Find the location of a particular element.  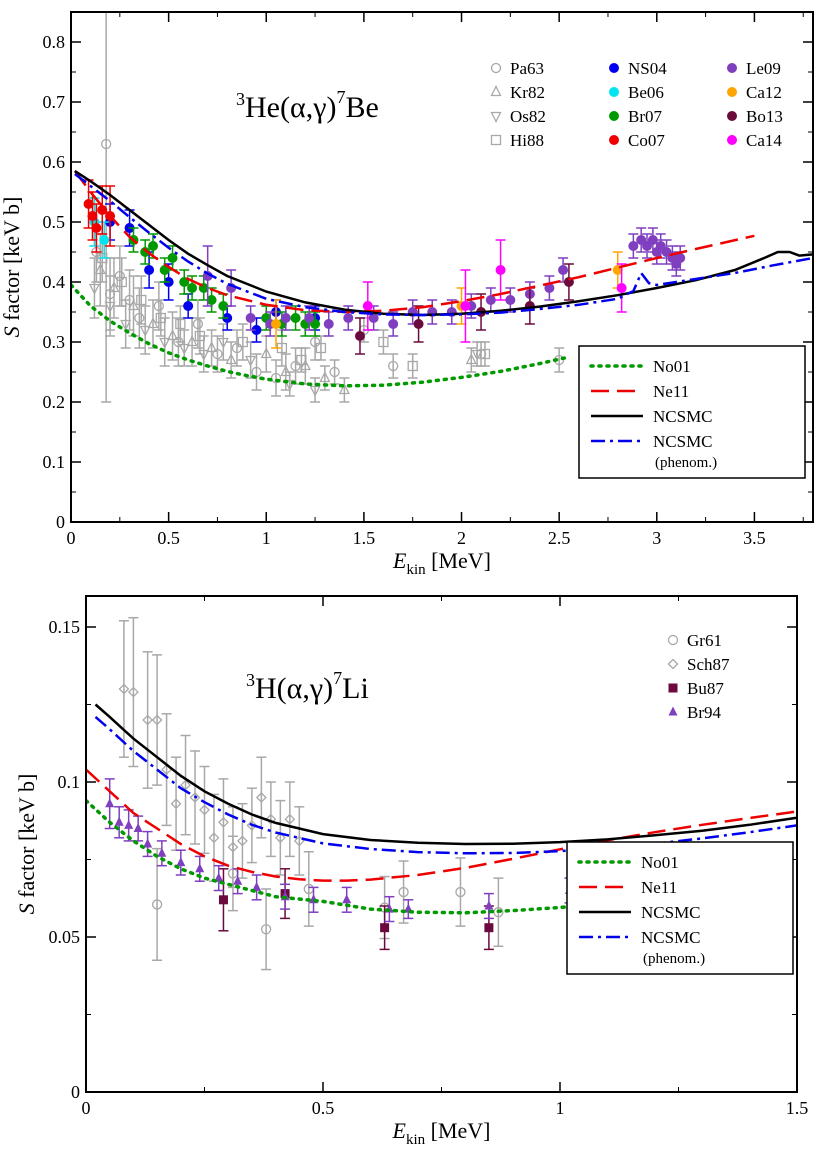

legend-label: Ca14 is located at coordinates (764, 140).